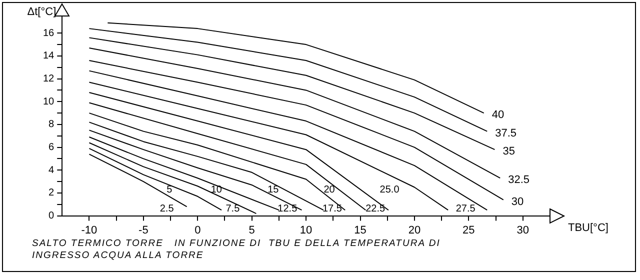 The image size is (640, 280). What do you see at coordinates (41, 12) in the screenshot?
I see `y-axis-title: Δt[°C]` at bounding box center [41, 12].